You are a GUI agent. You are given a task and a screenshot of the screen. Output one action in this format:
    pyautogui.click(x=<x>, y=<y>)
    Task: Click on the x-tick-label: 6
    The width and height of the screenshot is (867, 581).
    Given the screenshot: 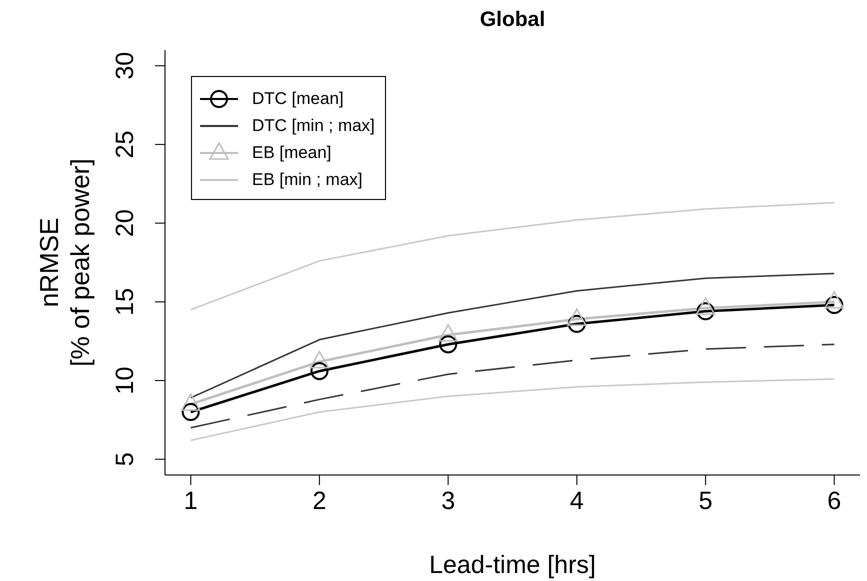 What is the action you would take?
    pyautogui.click(x=834, y=500)
    